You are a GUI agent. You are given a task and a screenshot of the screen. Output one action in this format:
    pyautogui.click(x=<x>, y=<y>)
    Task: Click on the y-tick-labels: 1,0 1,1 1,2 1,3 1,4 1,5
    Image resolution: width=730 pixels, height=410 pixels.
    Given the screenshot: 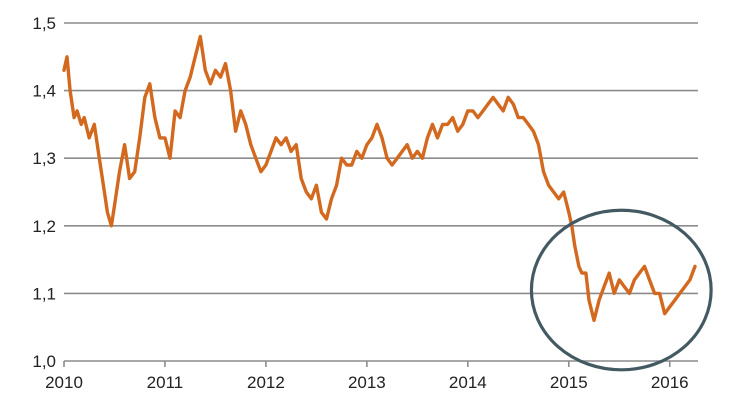 What is the action you would take?
    pyautogui.click(x=44, y=192)
    